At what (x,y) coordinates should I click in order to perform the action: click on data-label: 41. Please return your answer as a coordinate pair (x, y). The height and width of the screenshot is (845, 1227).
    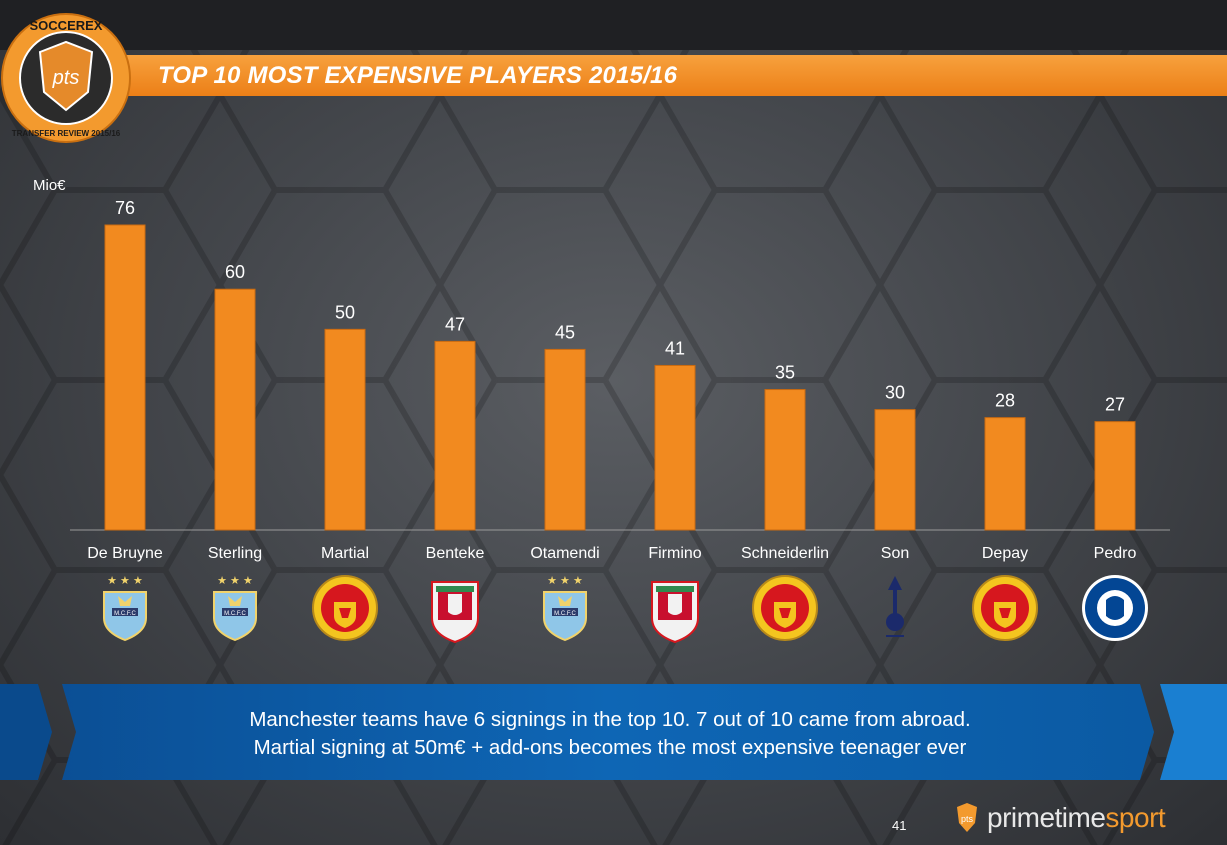
    Looking at the image, I should click on (675, 348).